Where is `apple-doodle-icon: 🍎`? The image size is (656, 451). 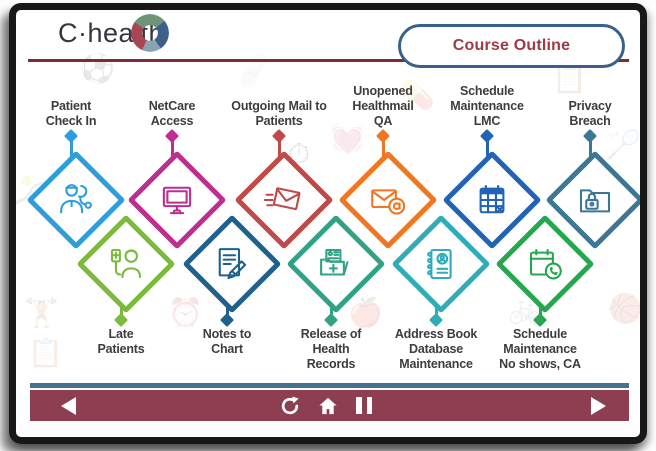 apple-doodle-icon: 🍎 is located at coordinates (365, 312).